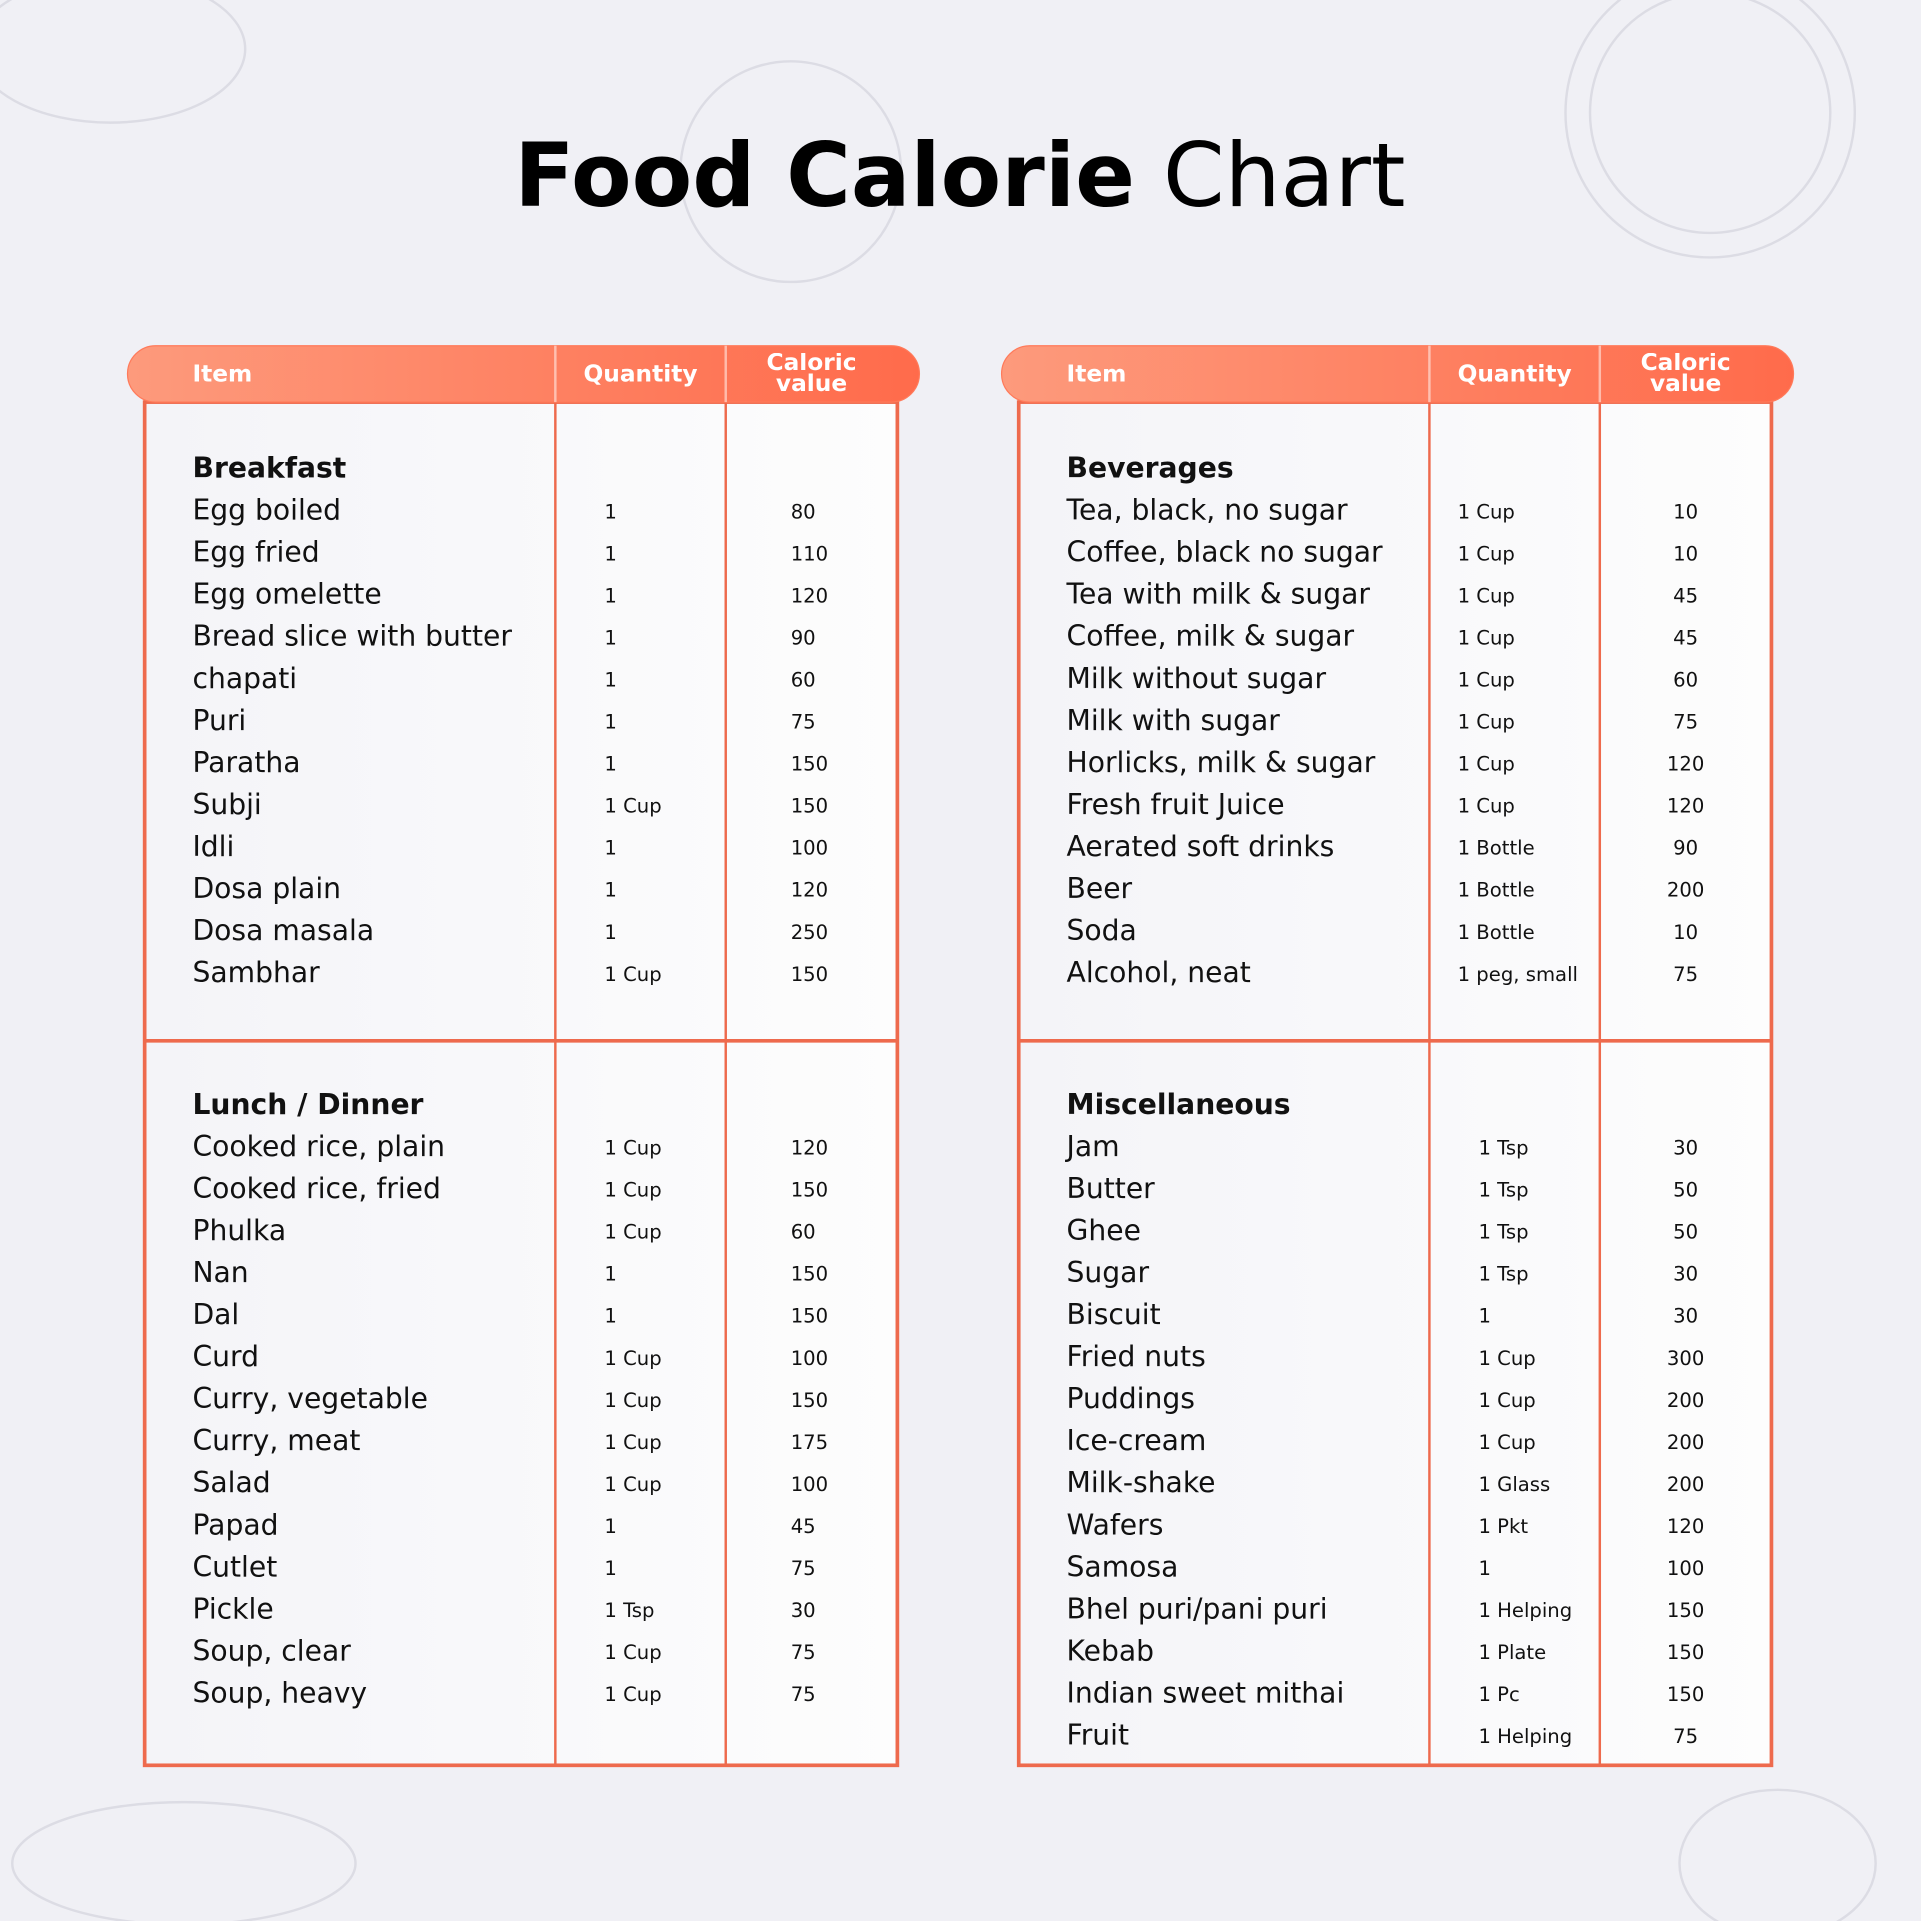 The height and width of the screenshot is (1921, 1921). Describe the element at coordinates (266, 888) in the screenshot. I see `item-name: Dosa plain` at that location.